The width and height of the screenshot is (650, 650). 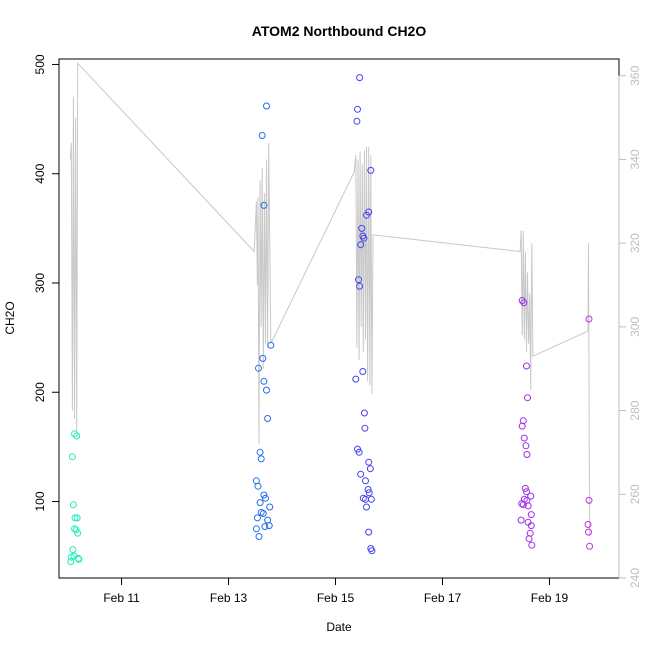 I want to click on y-tick-label: 200, so click(x=40, y=392).